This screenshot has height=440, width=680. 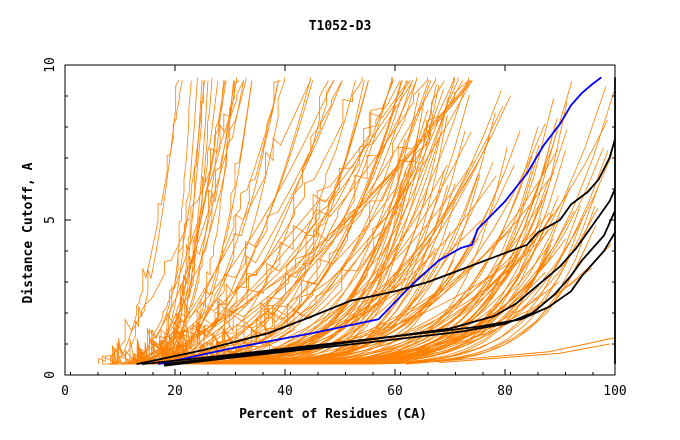 I want to click on x-tick-label: 100, so click(x=614, y=391).